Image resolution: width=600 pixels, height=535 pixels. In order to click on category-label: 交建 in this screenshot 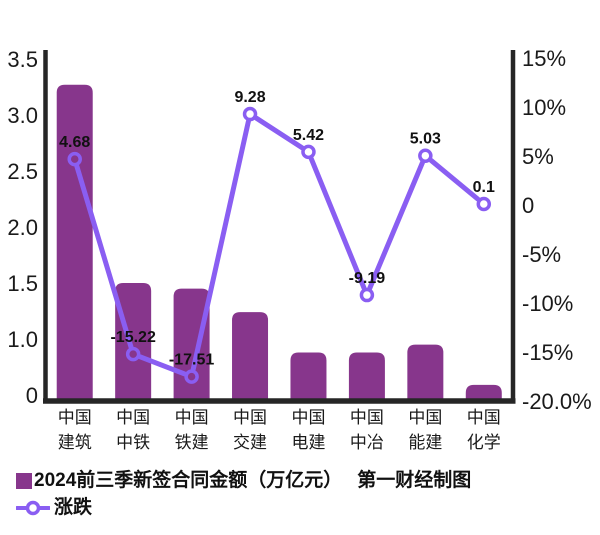, I will do `click(250, 442)`.